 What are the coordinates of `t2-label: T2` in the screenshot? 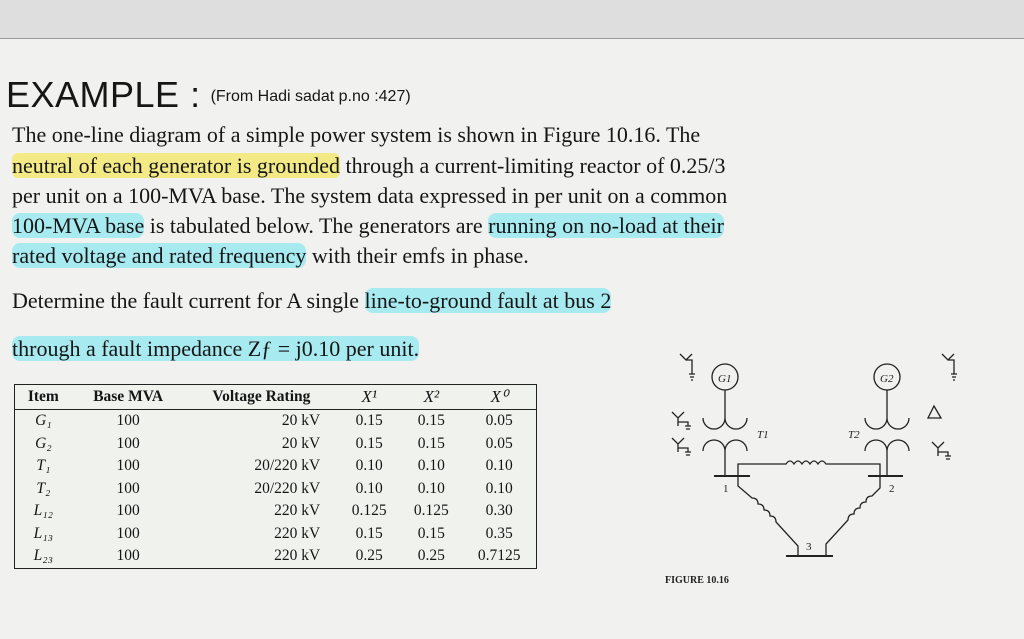 It's located at (854, 435).